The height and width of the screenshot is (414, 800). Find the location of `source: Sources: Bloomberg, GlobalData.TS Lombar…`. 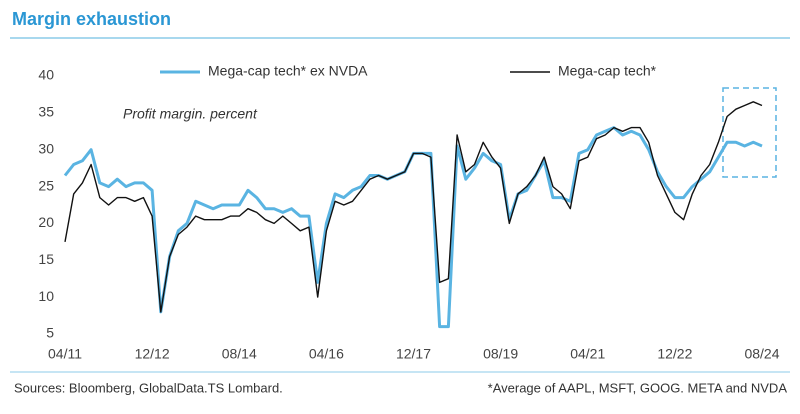

source: Sources: Bloomberg, GlobalData.TS Lombar… is located at coordinates (148, 387).